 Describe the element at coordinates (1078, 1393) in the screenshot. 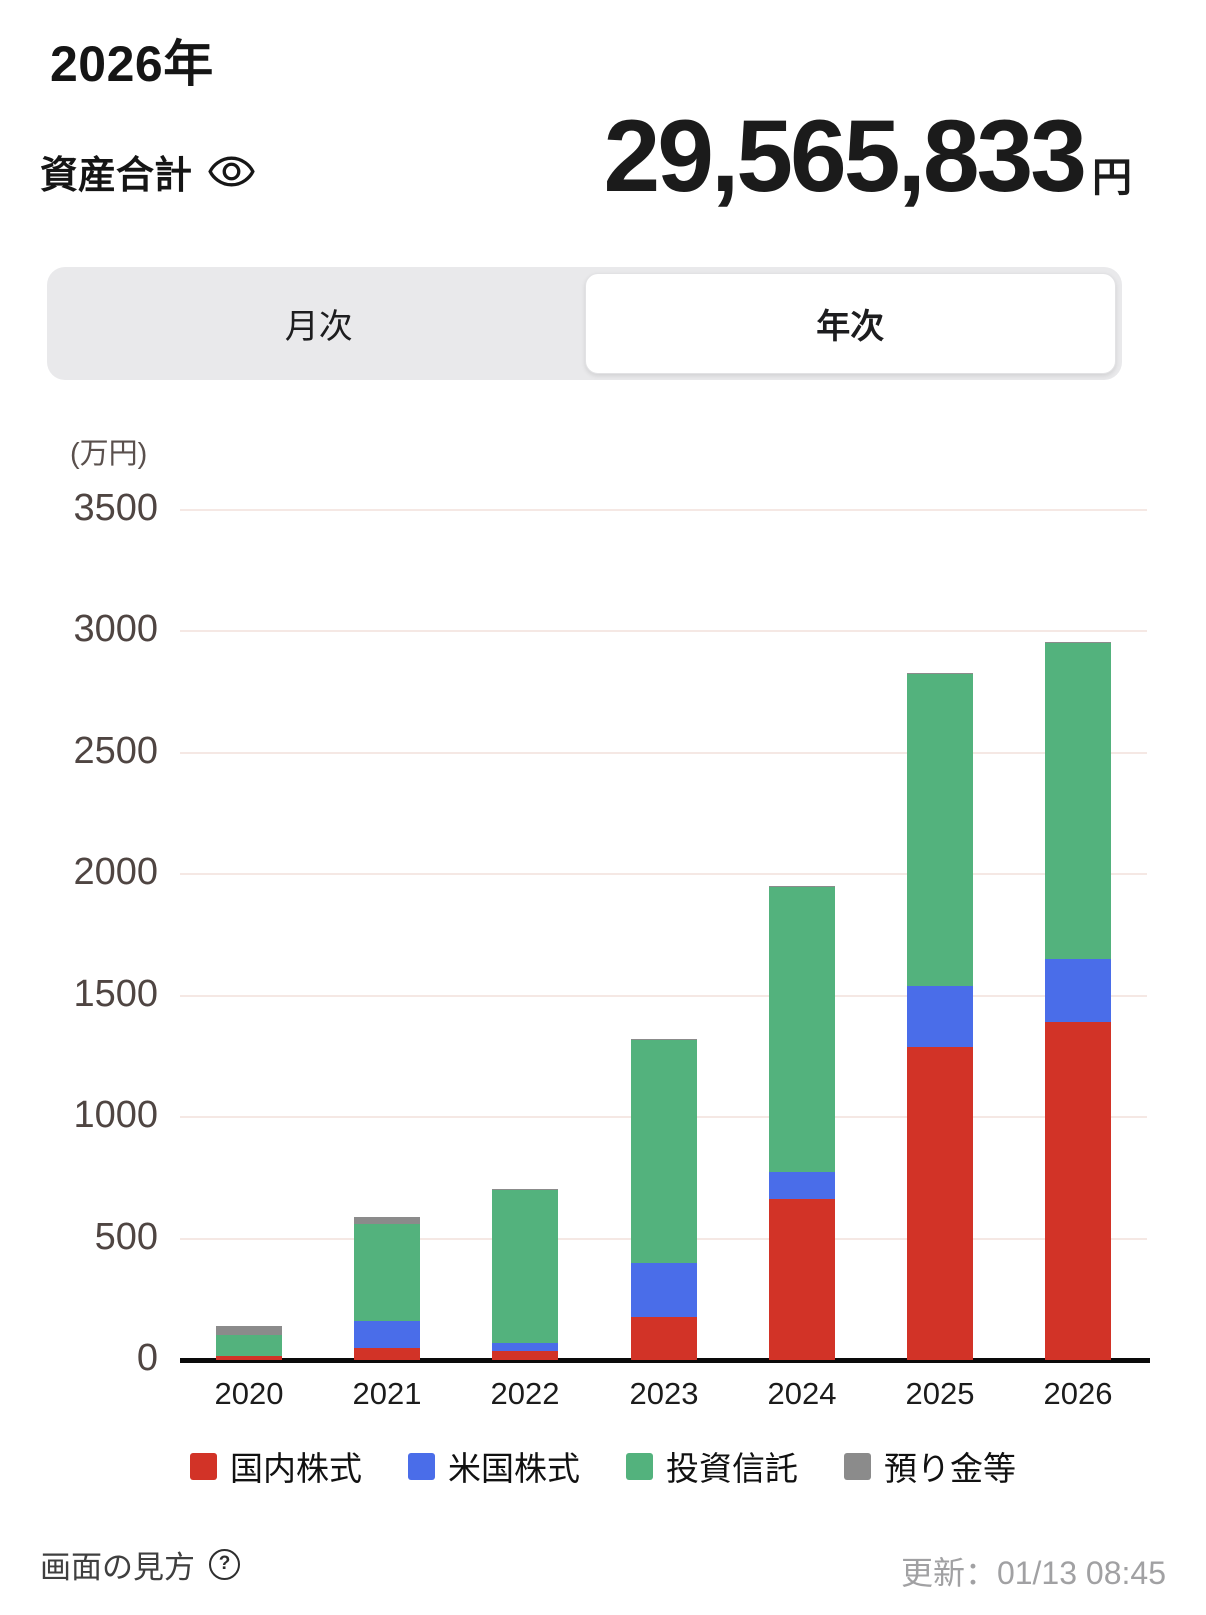

I see `x-tick-label-2026: 2026` at that location.